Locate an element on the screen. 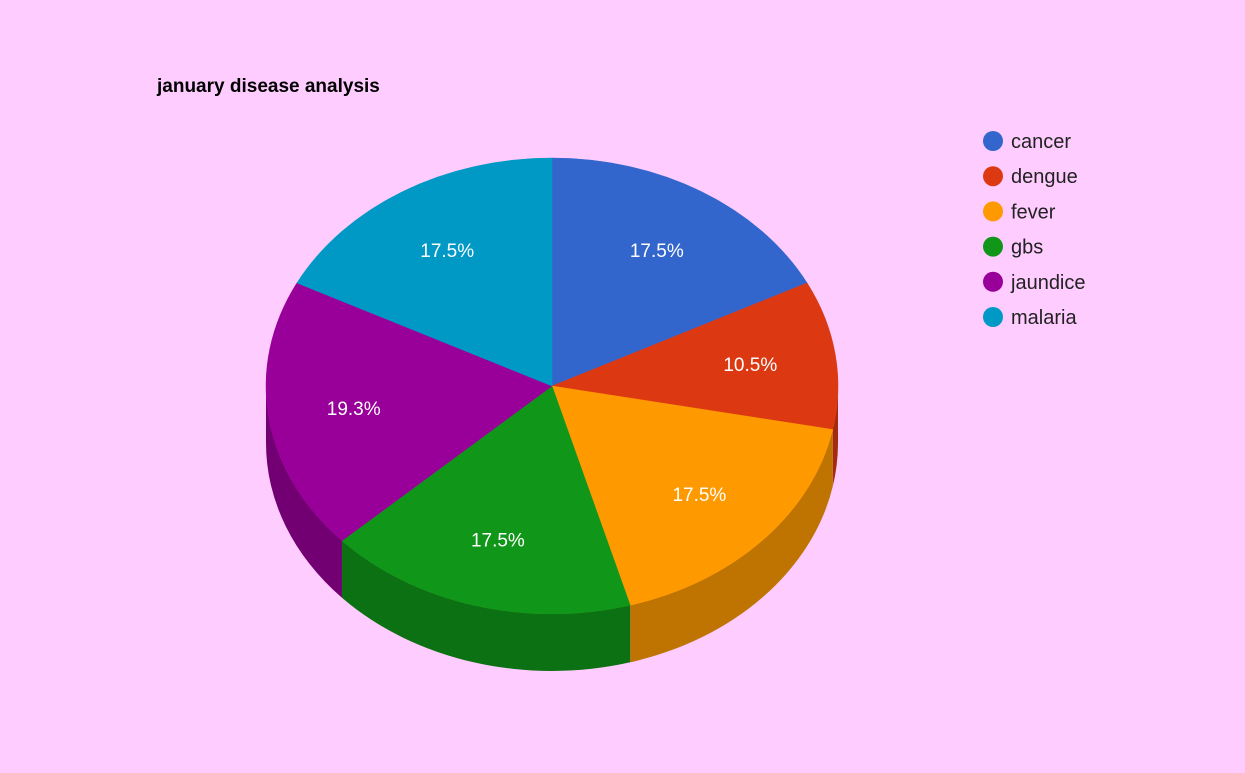 The image size is (1245, 773). legend-label-fever: fever is located at coordinates (1033, 212).